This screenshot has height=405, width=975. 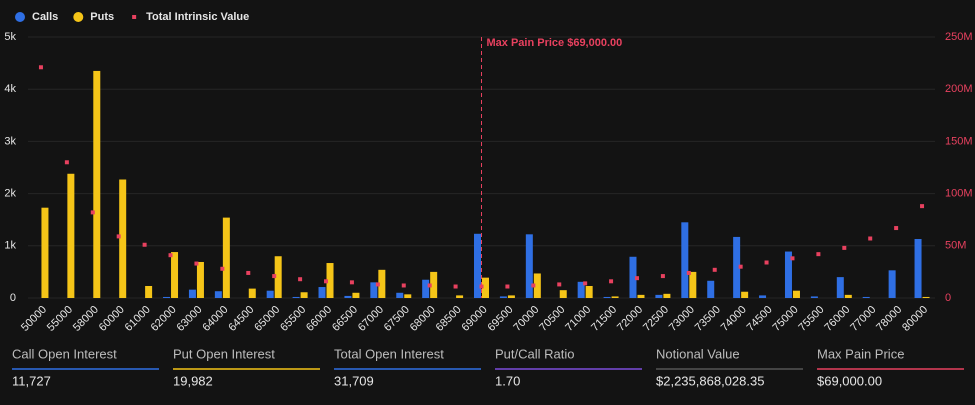 I want to click on stat-value: 1.70, so click(x=507, y=380).